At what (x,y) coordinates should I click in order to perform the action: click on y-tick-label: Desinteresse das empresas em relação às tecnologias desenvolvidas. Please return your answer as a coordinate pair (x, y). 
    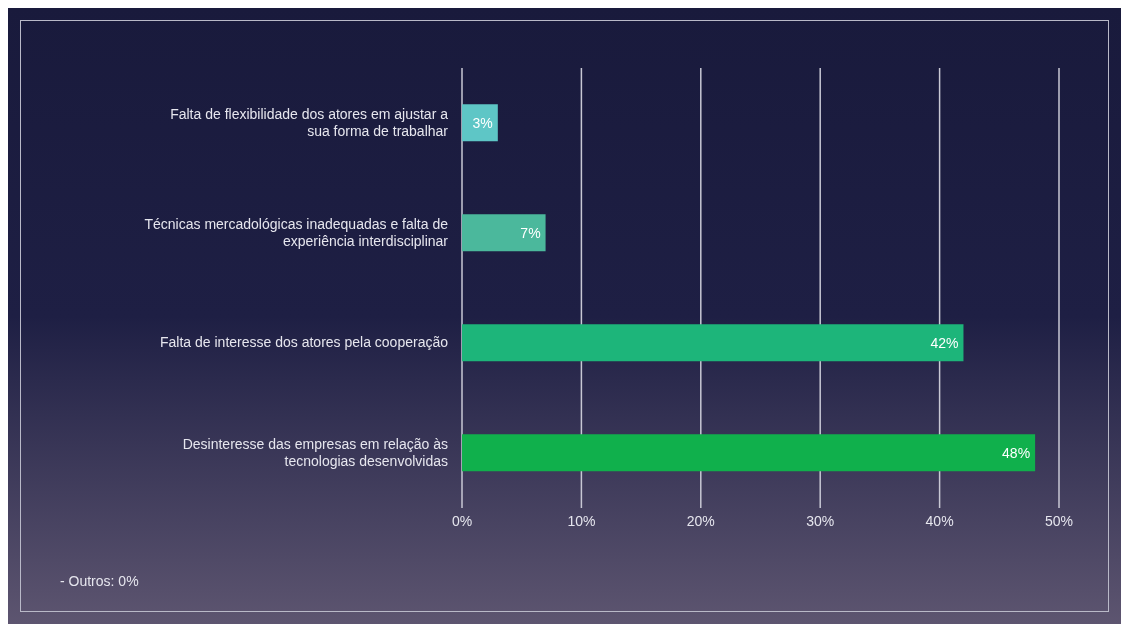
    Looking at the image, I should click on (315, 452).